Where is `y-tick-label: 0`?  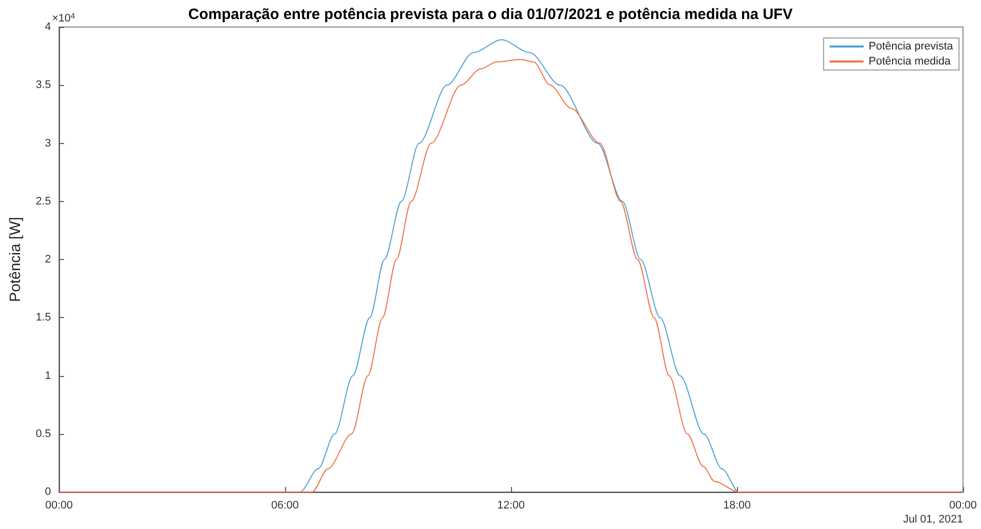
y-tick-label: 0 is located at coordinates (47, 492).